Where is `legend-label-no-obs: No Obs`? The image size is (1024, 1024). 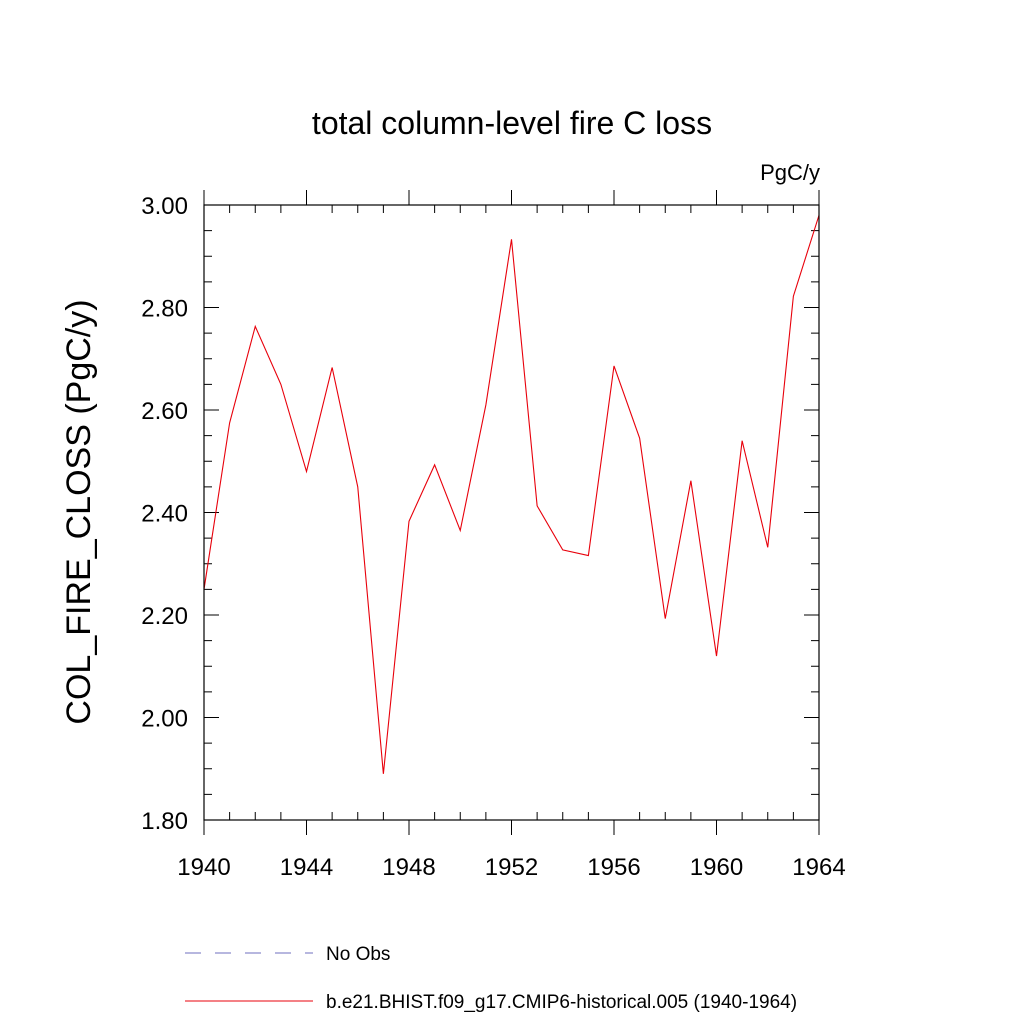 legend-label-no-obs: No Obs is located at coordinates (358, 954).